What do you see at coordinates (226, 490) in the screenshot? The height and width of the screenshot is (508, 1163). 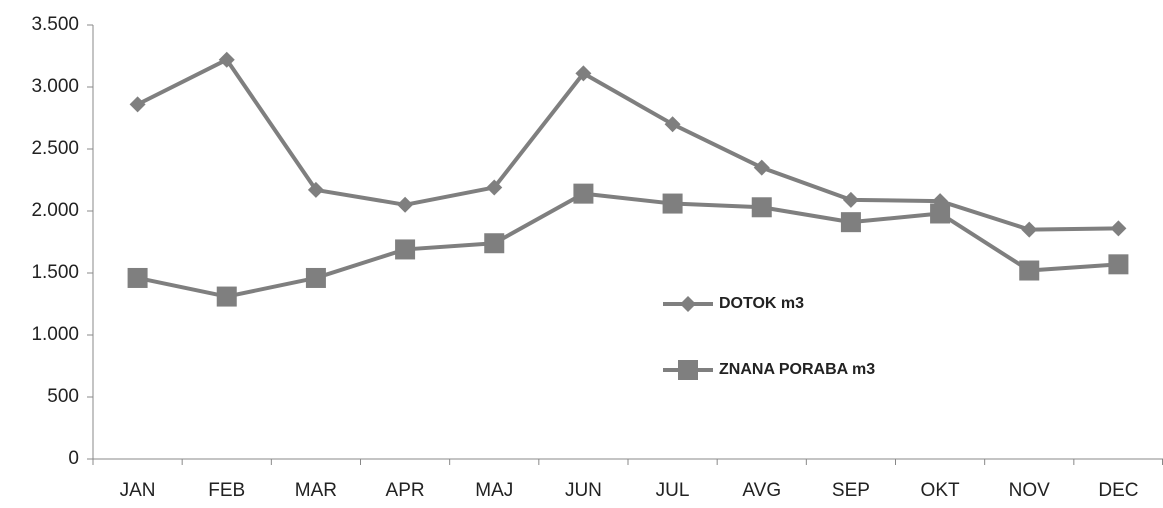 I see `x-tick-label: FEB` at bounding box center [226, 490].